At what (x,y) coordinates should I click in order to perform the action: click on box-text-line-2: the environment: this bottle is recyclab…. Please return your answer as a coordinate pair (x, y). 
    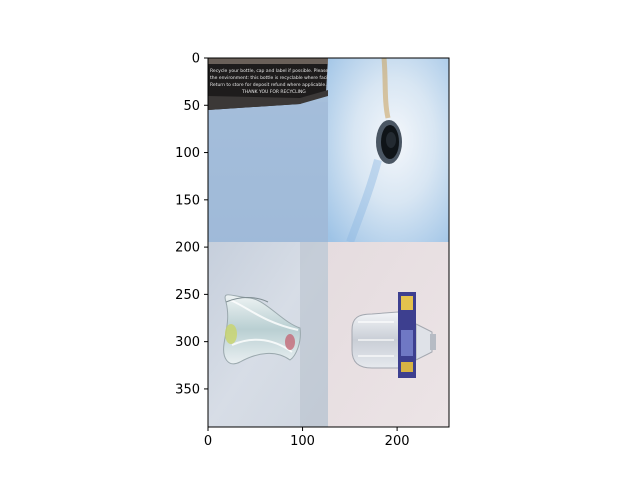
    Looking at the image, I should click on (280, 78).